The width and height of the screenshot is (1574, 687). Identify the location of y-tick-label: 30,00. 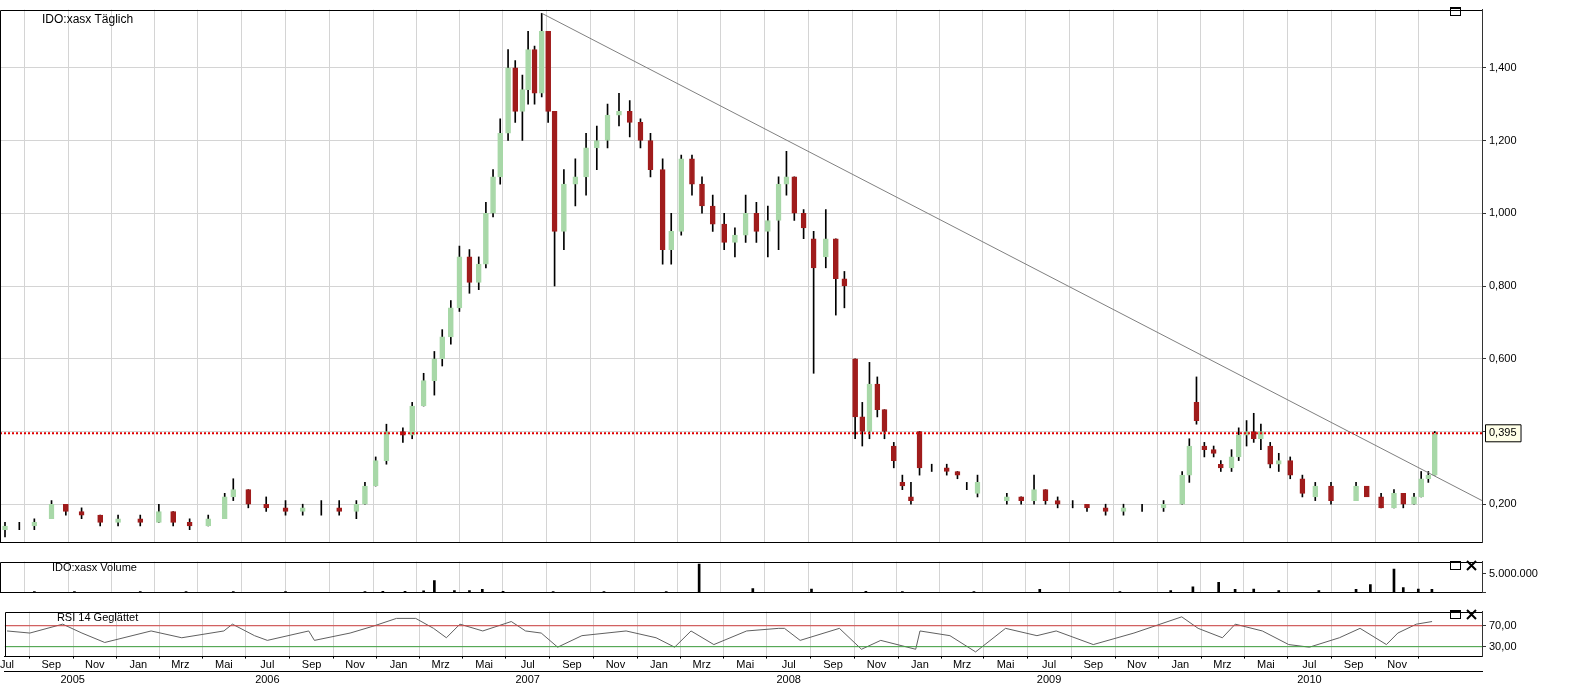
(1503, 645).